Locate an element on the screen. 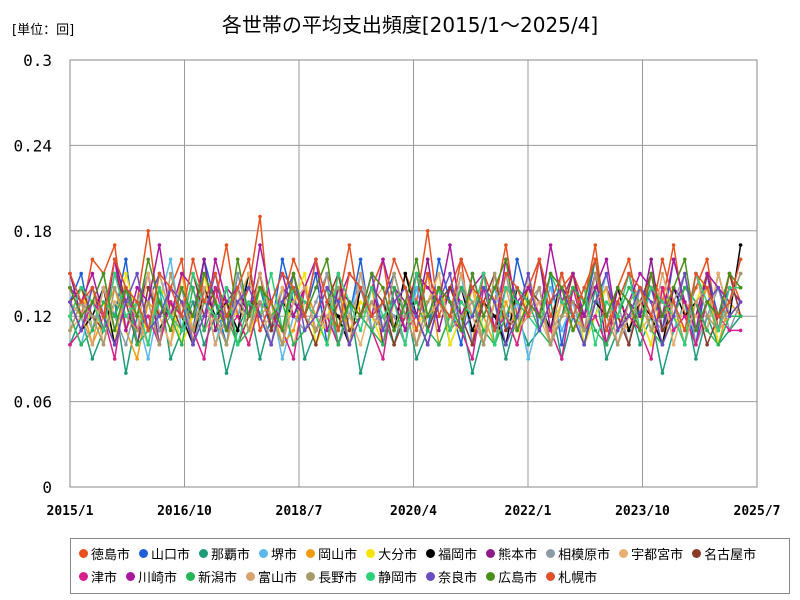 This screenshot has height=600, width=800. legend-item: 堺市 is located at coordinates (278, 553).